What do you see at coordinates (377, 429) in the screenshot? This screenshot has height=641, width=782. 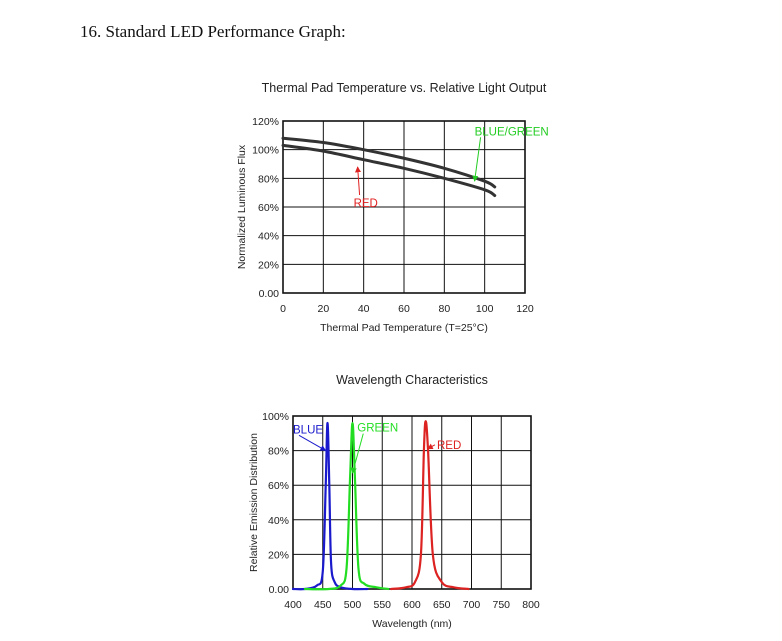 I see `annotation-label: GREEN` at bounding box center [377, 429].